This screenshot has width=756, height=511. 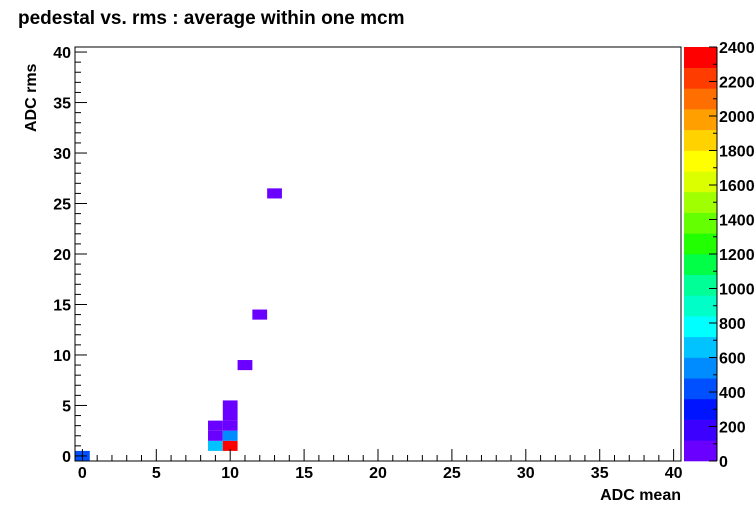 I want to click on z-tick-label: 1600, so click(x=737, y=186).